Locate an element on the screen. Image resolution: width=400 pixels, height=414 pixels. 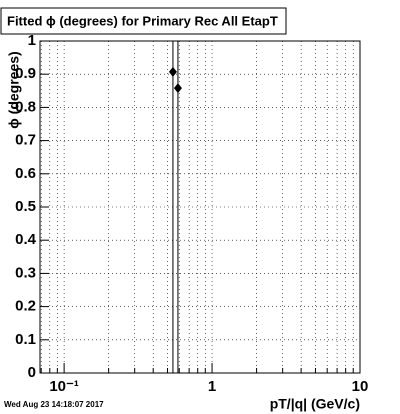
x-tick-label: 10 is located at coordinates (360, 386).